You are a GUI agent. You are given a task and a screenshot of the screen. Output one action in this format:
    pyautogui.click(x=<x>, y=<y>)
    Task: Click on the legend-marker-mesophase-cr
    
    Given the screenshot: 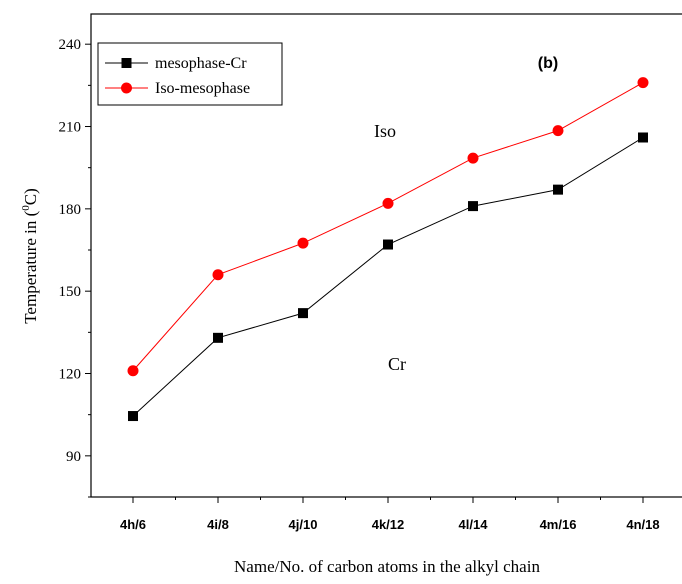 What is the action you would take?
    pyautogui.click(x=126, y=63)
    